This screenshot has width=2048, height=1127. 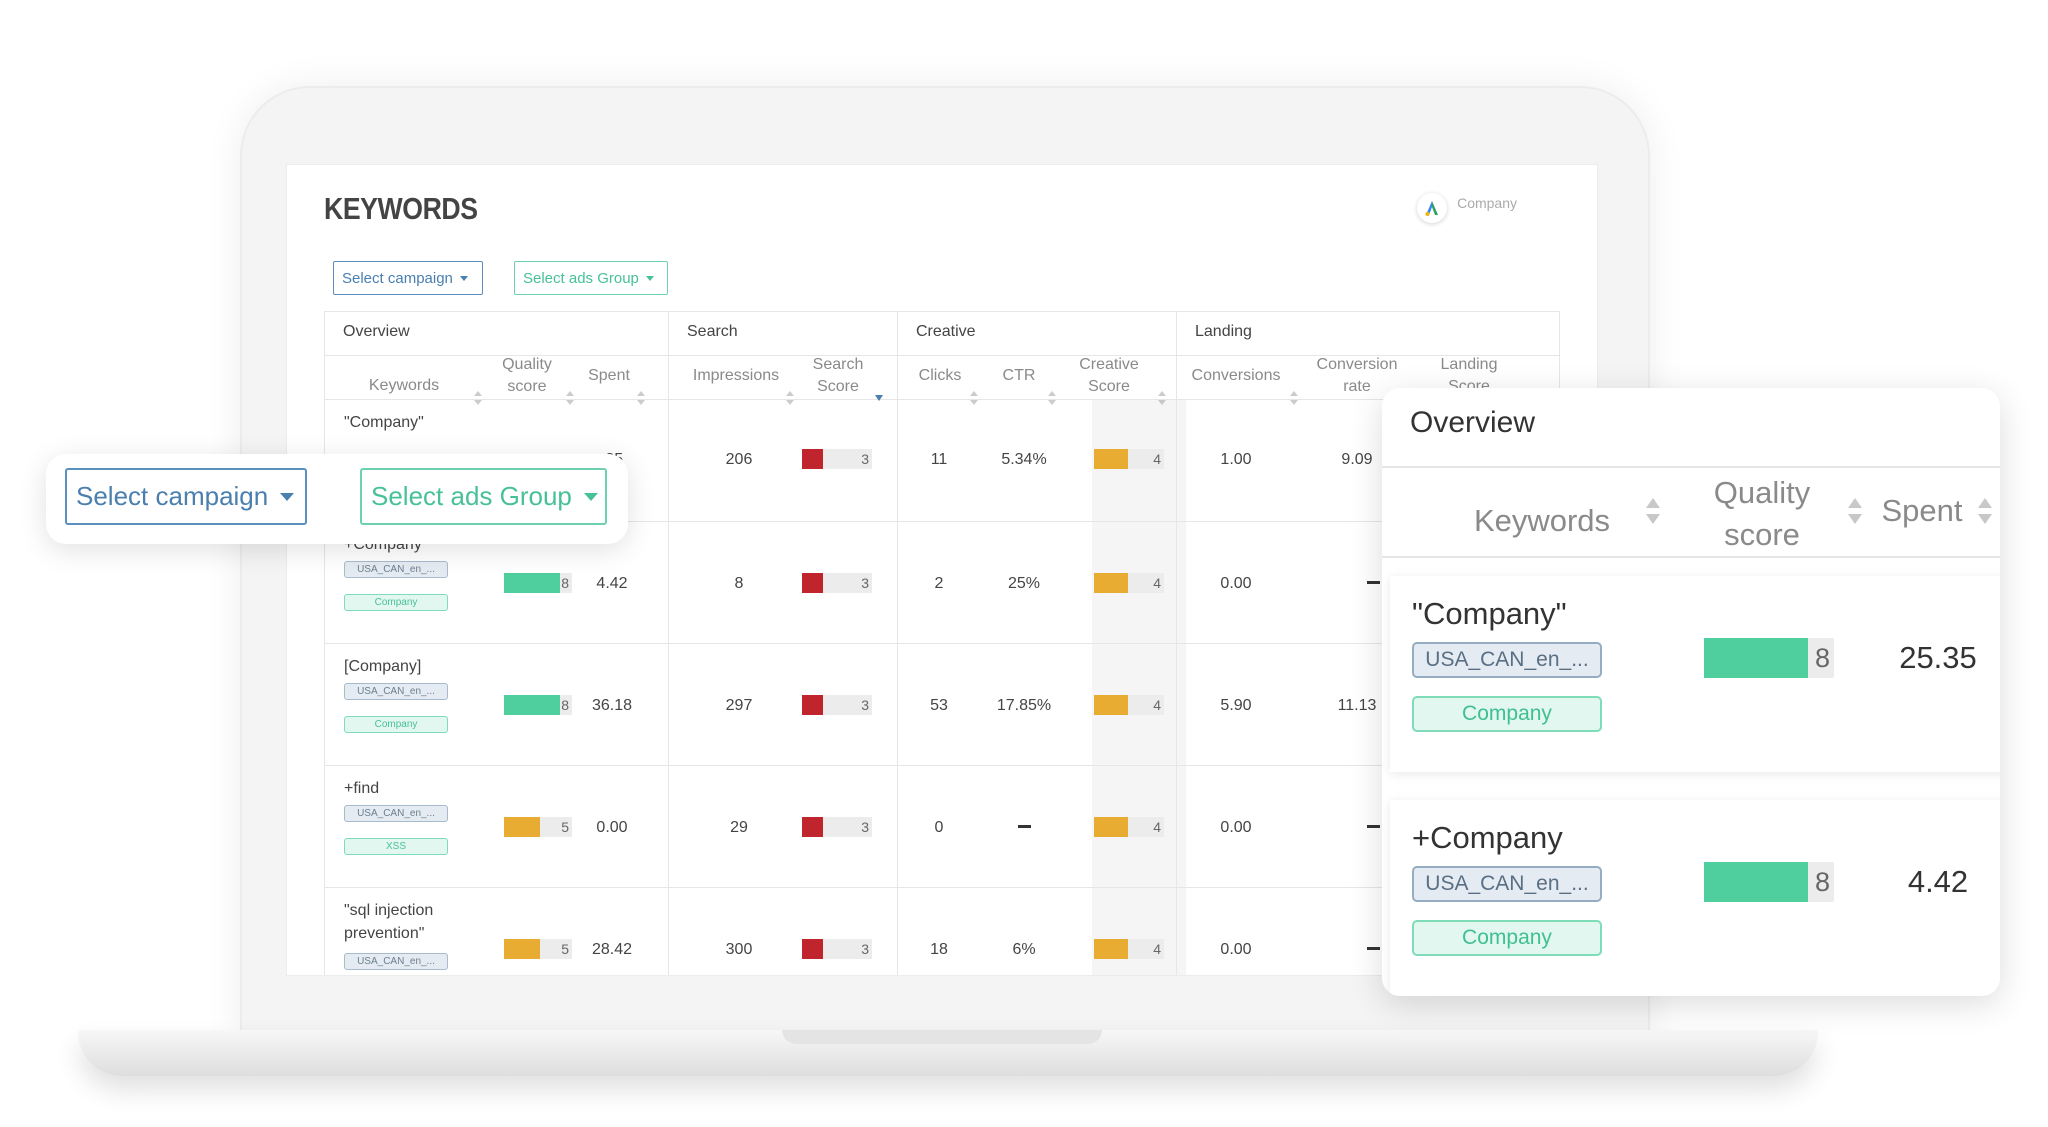 I want to click on table-cell-impressions: 29, so click(x=739, y=827).